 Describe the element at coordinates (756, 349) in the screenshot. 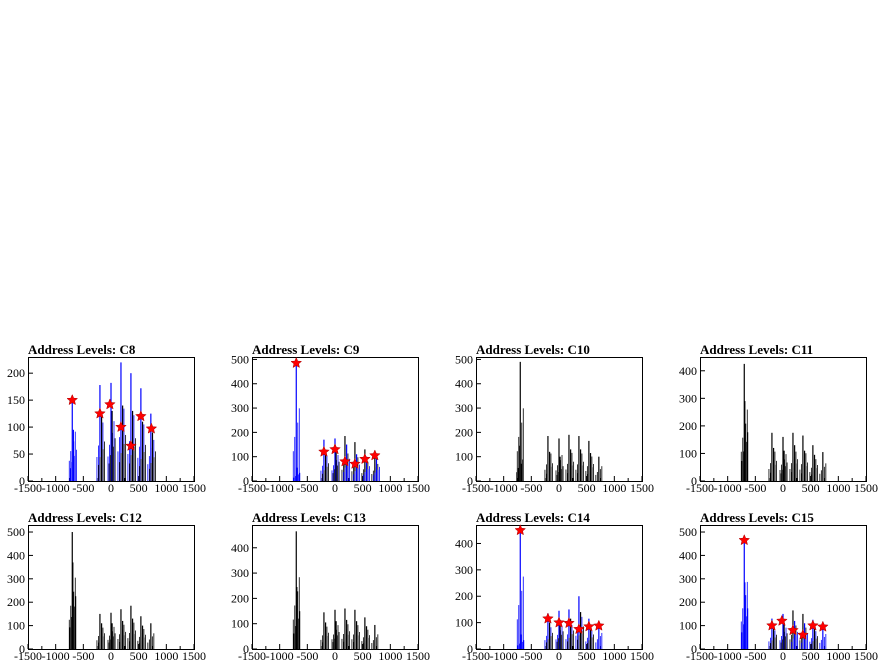

I see `chart-title: Address Levels: C11` at that location.